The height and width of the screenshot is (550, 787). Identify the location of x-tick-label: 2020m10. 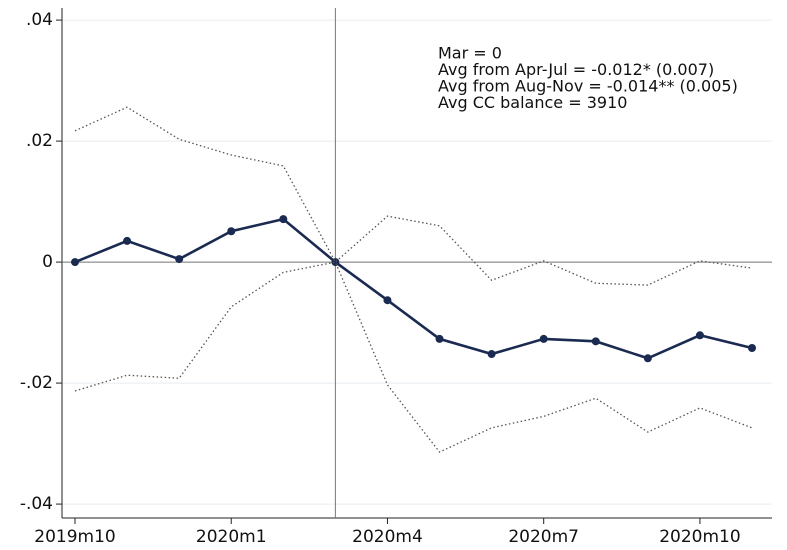
(699, 537).